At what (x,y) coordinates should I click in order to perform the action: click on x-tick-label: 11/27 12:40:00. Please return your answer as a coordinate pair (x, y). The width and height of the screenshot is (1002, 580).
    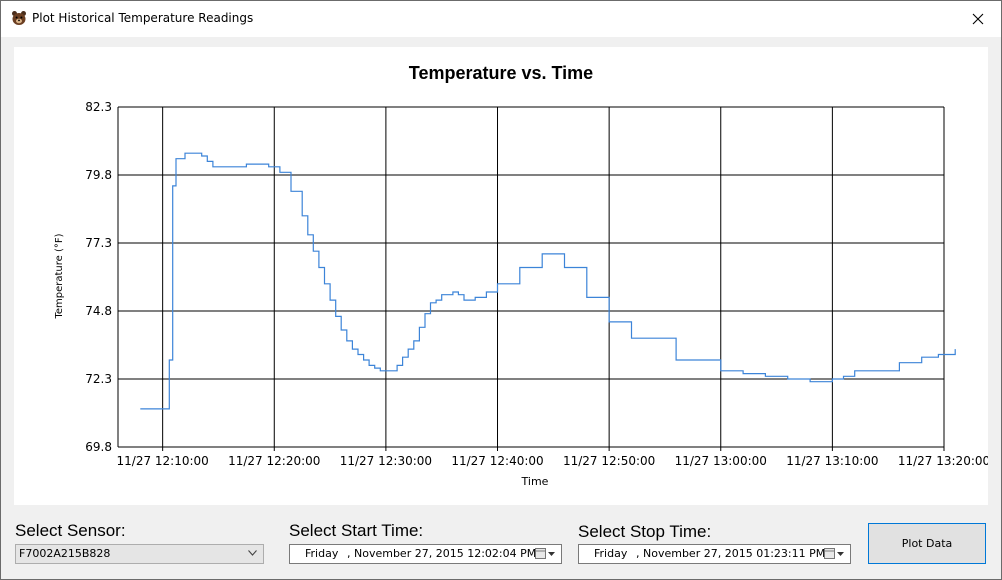
    Looking at the image, I should click on (497, 461).